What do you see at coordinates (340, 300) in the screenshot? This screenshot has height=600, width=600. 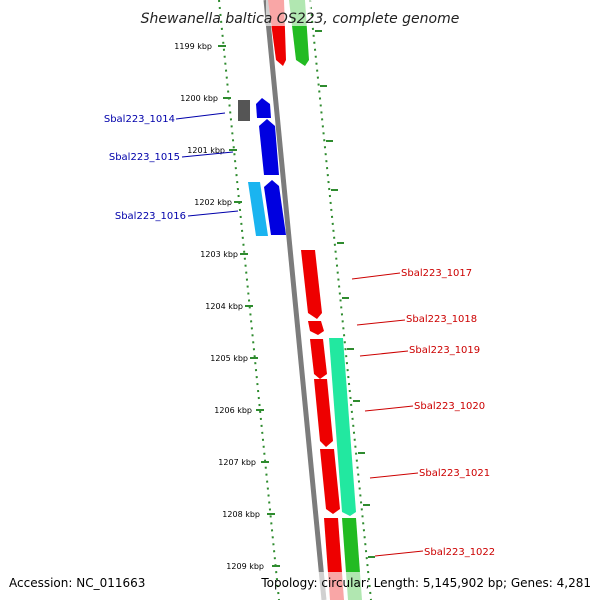 I see `inner-ruler-track` at bounding box center [340, 300].